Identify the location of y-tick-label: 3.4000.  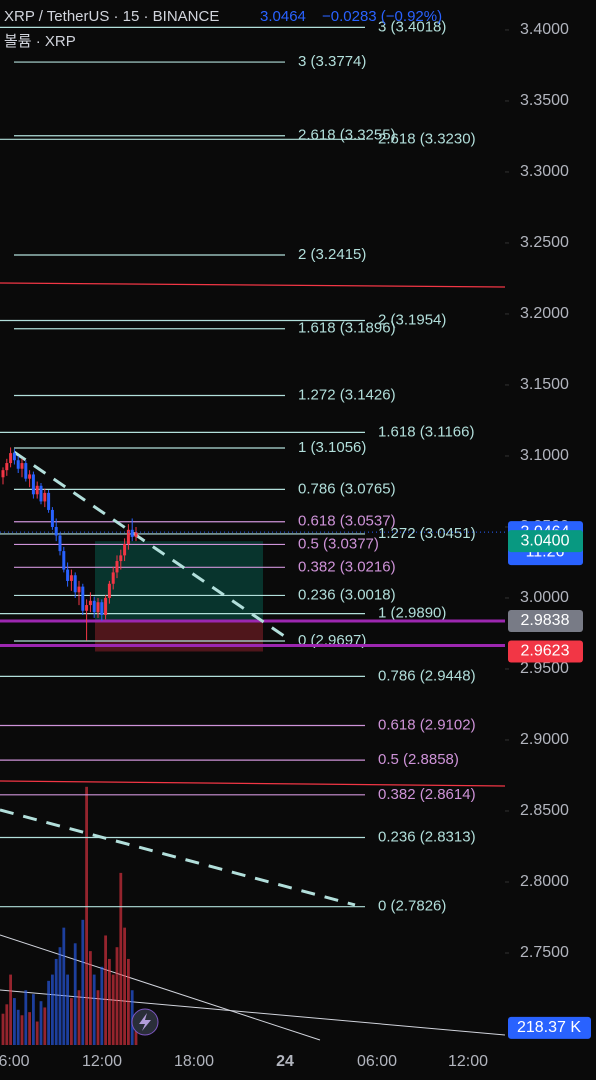
(544, 29).